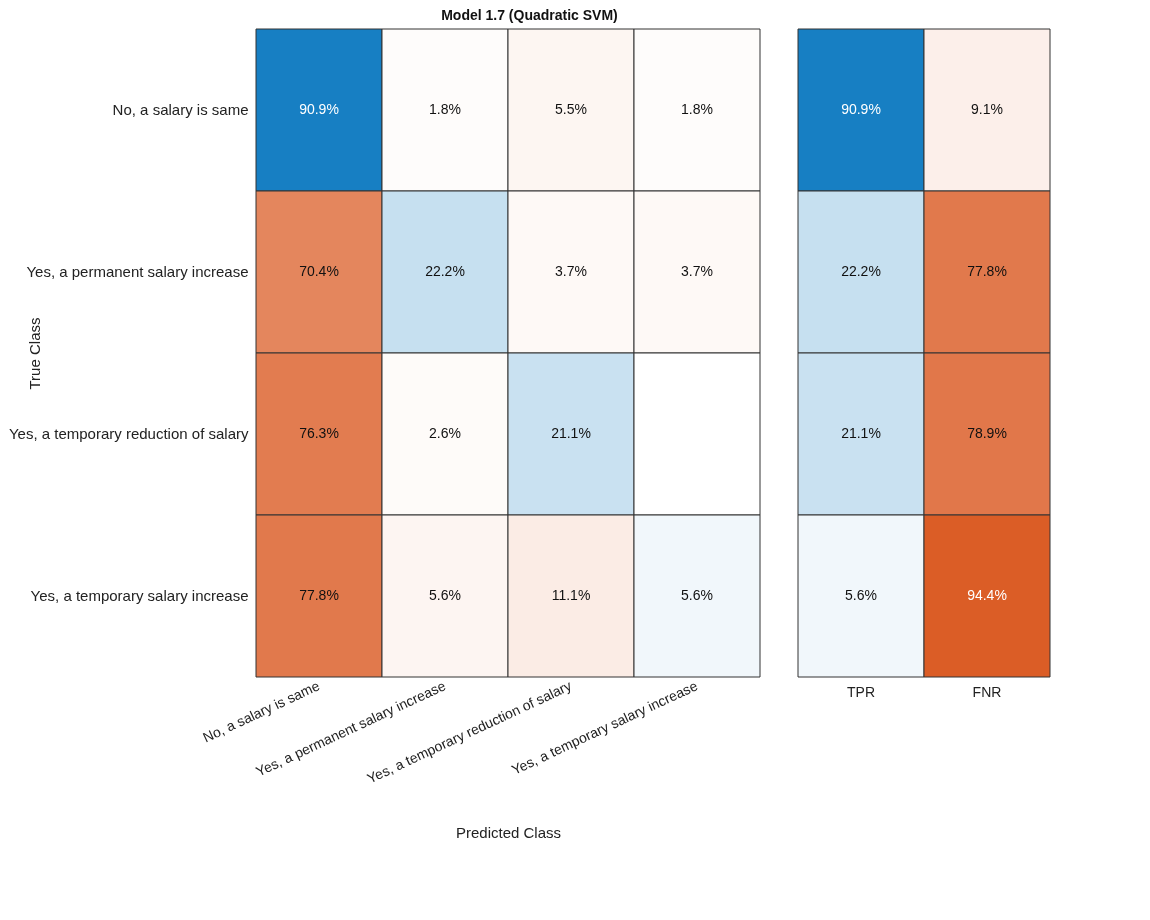  Describe the element at coordinates (987, 691) in the screenshot. I see `x-tick-label: FNR` at that location.